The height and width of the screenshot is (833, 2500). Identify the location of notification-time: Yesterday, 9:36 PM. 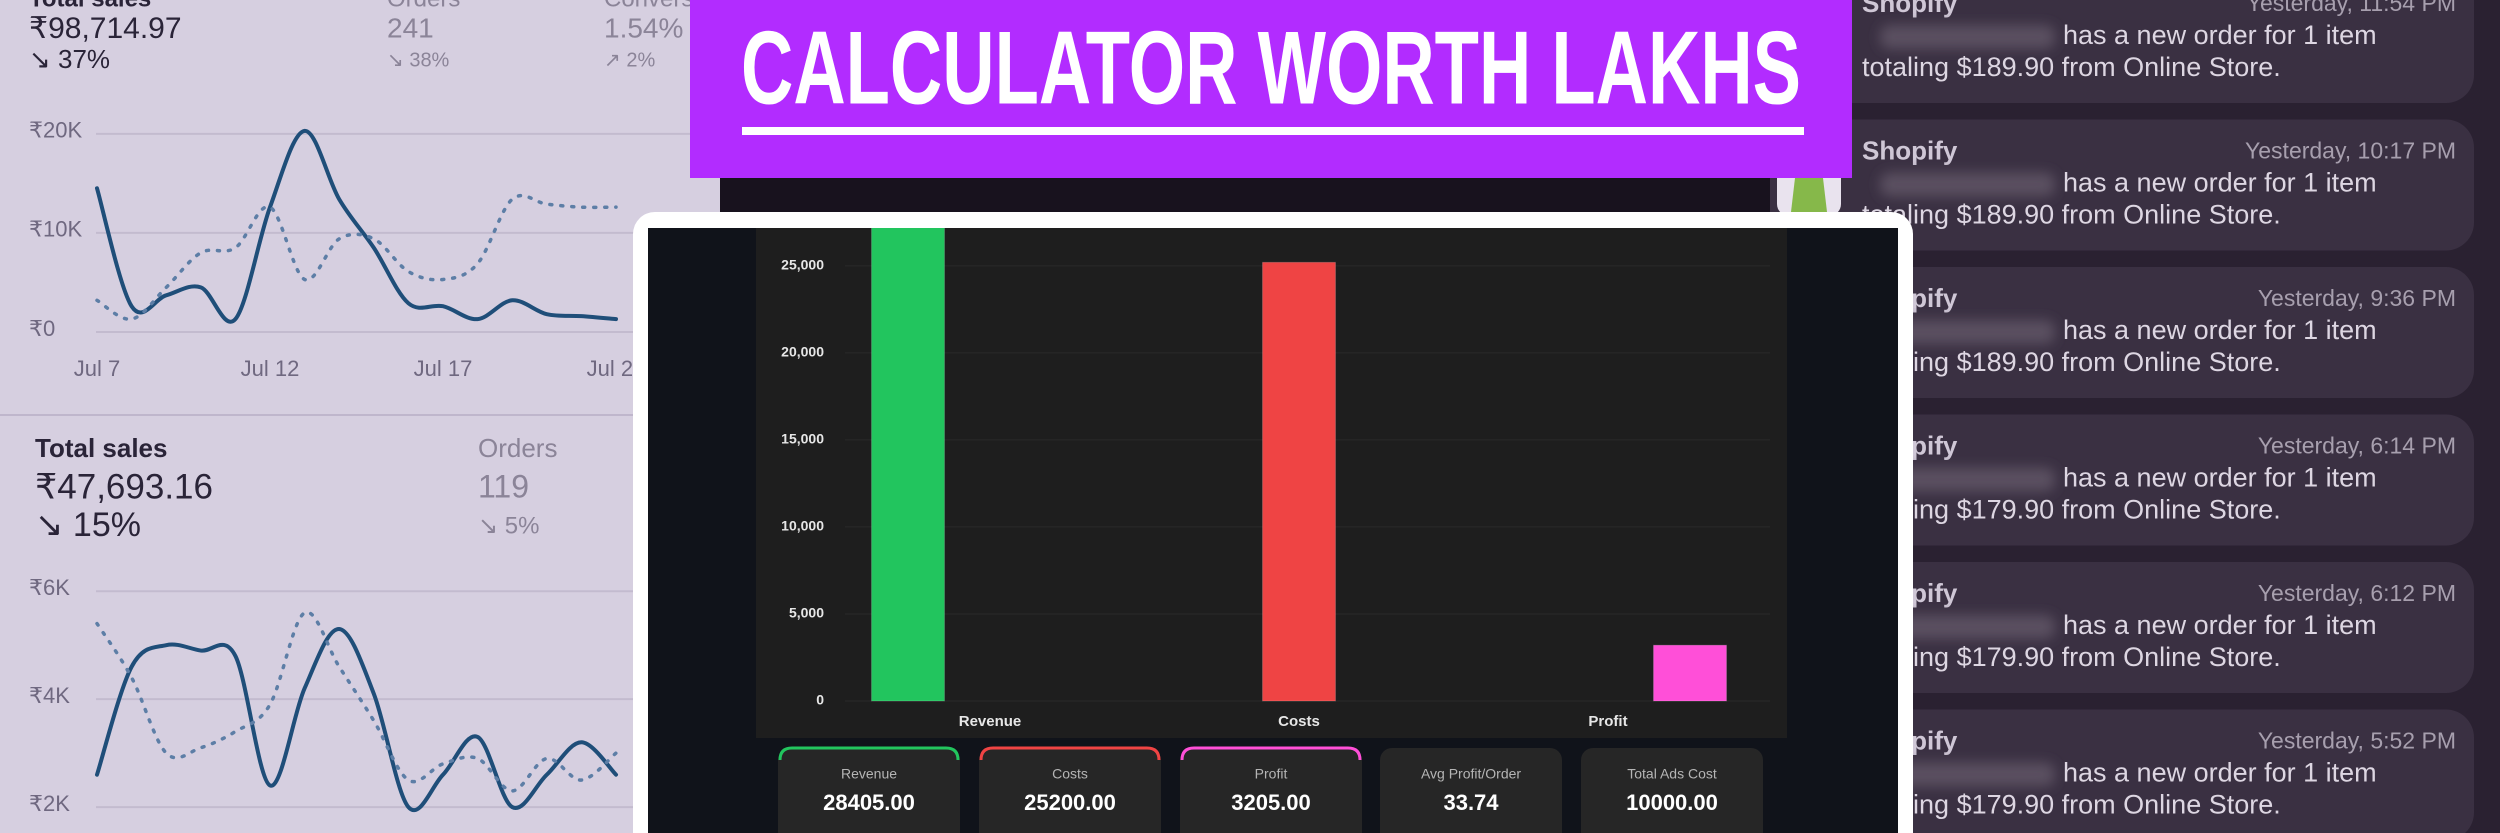
(2357, 298).